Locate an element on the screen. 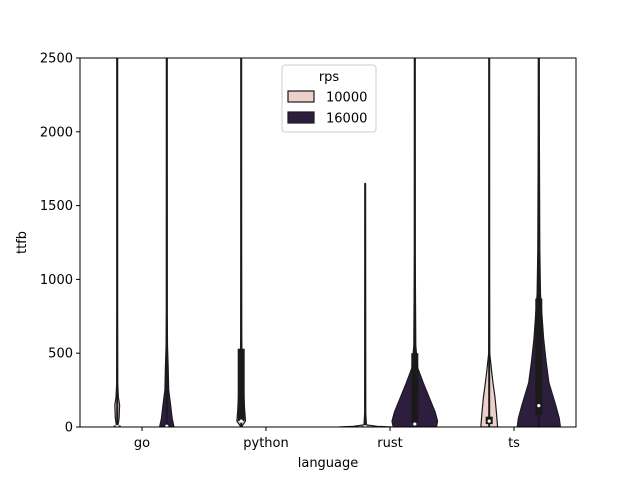  legend: rps 10000 16000 is located at coordinates (329, 98).